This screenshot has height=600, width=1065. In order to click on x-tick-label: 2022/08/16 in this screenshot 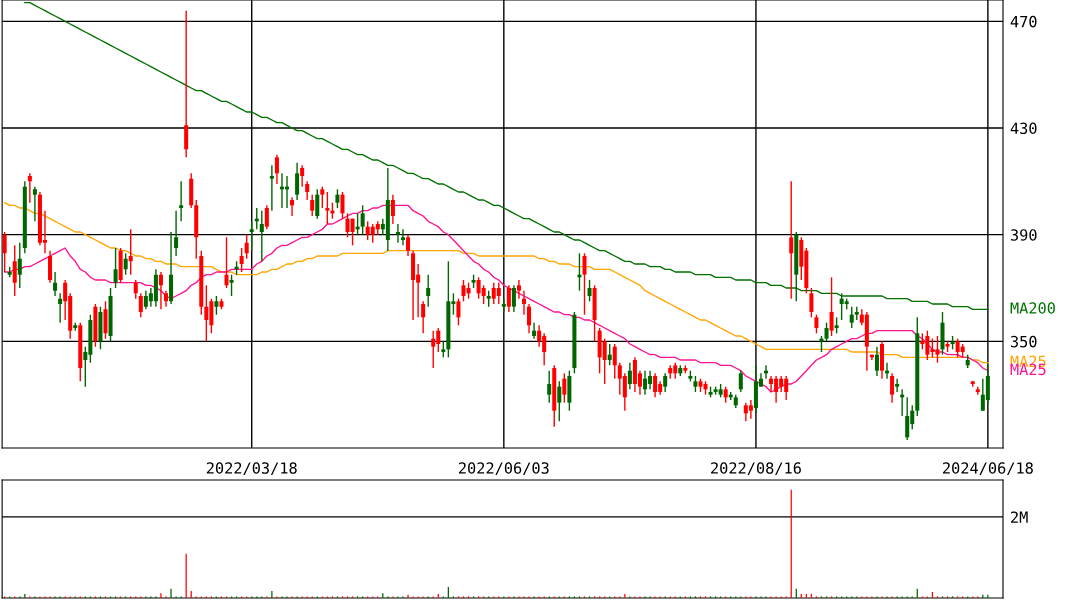, I will do `click(756, 468)`.